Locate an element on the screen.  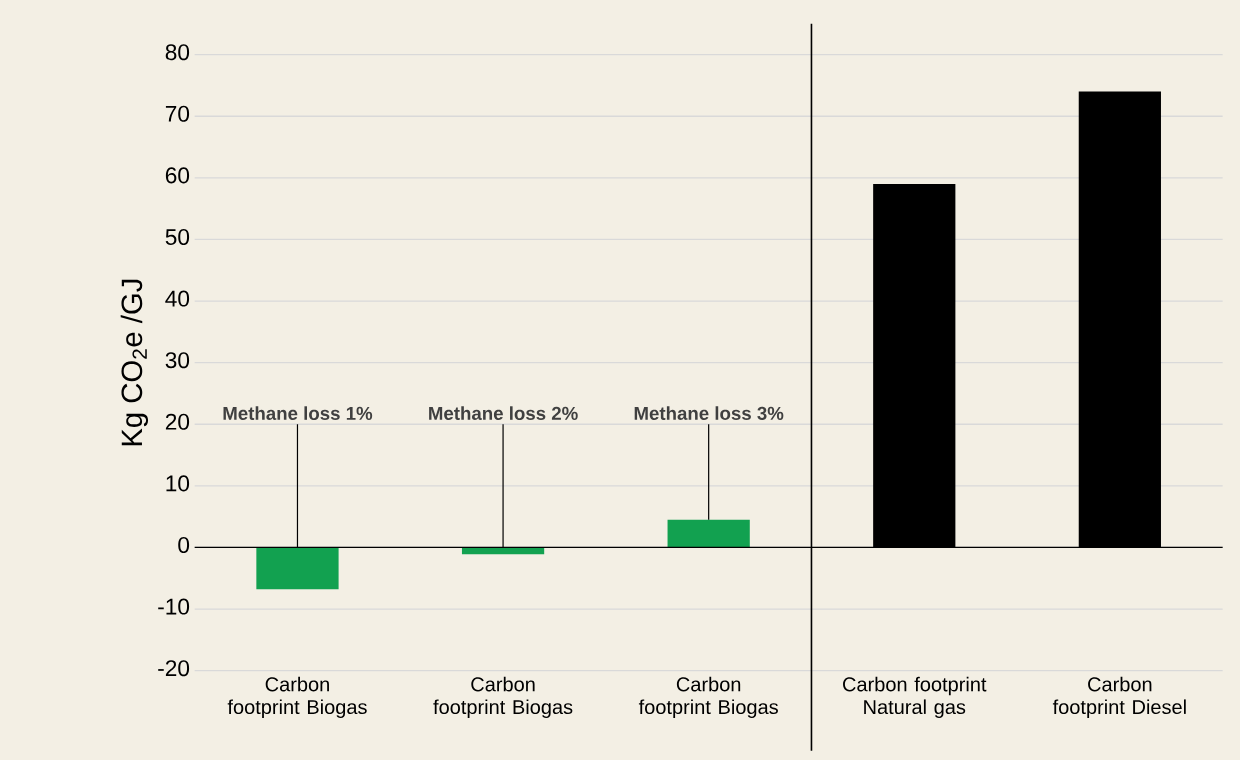
x-tick-label: Carbon footprint Diesel is located at coordinates (1119, 697).